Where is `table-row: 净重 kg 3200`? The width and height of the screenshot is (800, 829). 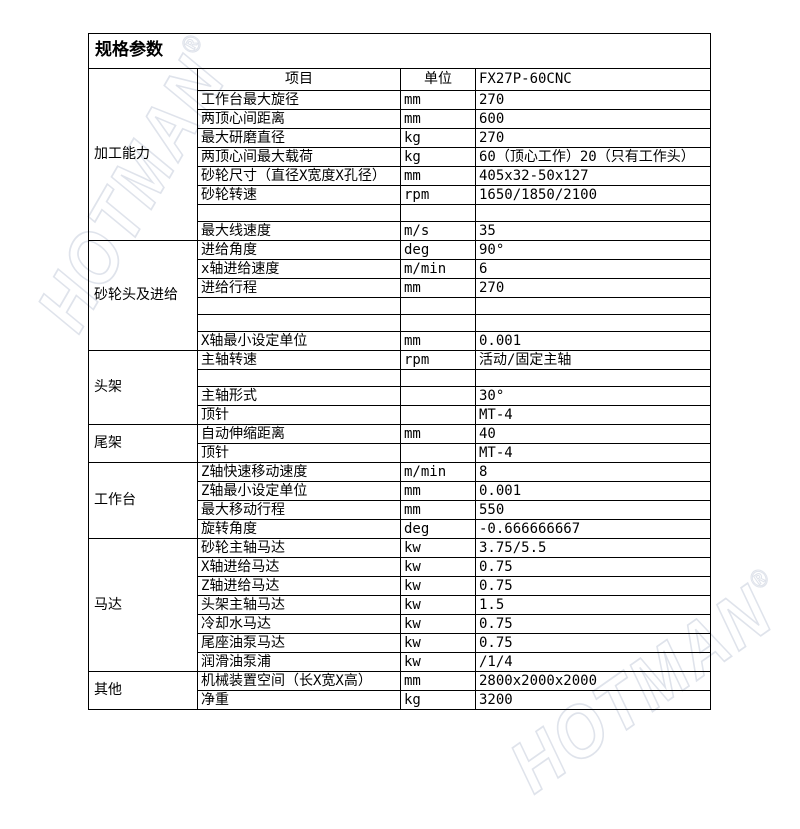
table-row: 净重 kg 3200 is located at coordinates (400, 700).